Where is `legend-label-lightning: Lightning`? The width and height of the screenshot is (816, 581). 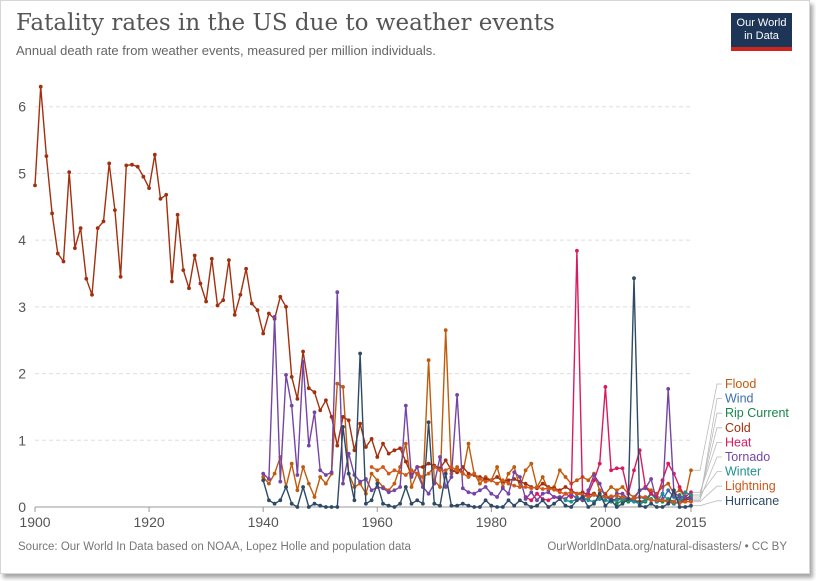 legend-label-lightning: Lightning is located at coordinates (750, 486).